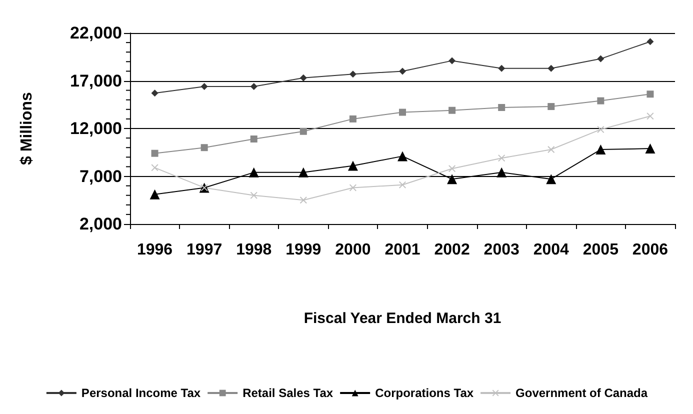 Image resolution: width=693 pixels, height=414 pixels. What do you see at coordinates (204, 250) in the screenshot?
I see `x-tick-label: 1997` at bounding box center [204, 250].